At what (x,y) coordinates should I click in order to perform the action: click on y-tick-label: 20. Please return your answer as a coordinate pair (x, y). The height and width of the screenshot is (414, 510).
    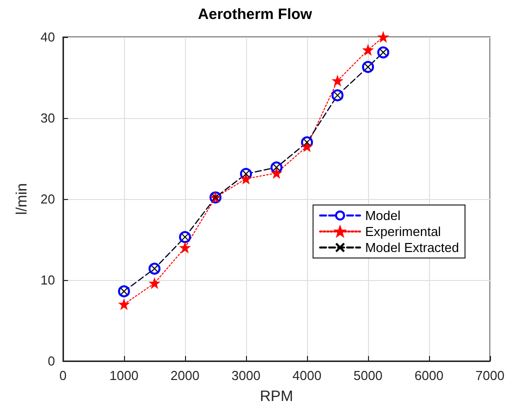
    Looking at the image, I should click on (47, 199).